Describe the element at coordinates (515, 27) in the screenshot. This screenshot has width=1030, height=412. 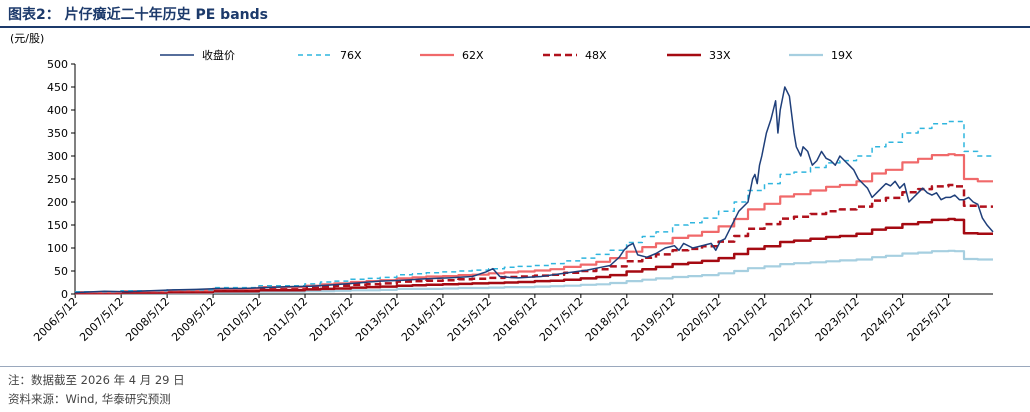
I see `title-rule` at that location.